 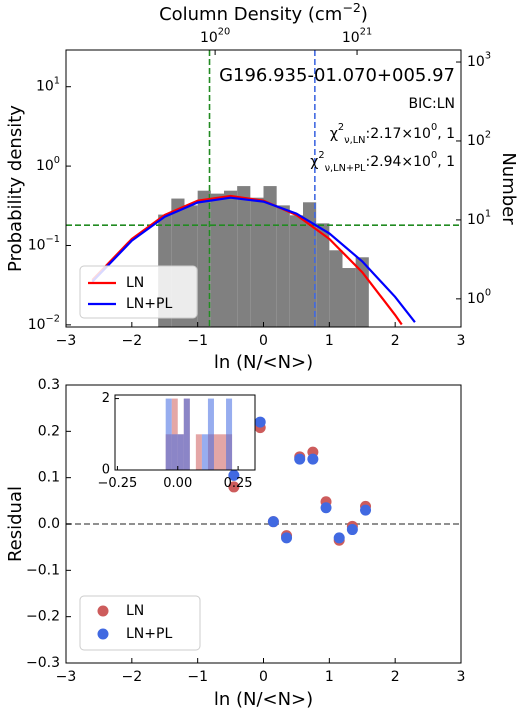 I want to click on inset-y-tick-label: 0, so click(x=106, y=470).